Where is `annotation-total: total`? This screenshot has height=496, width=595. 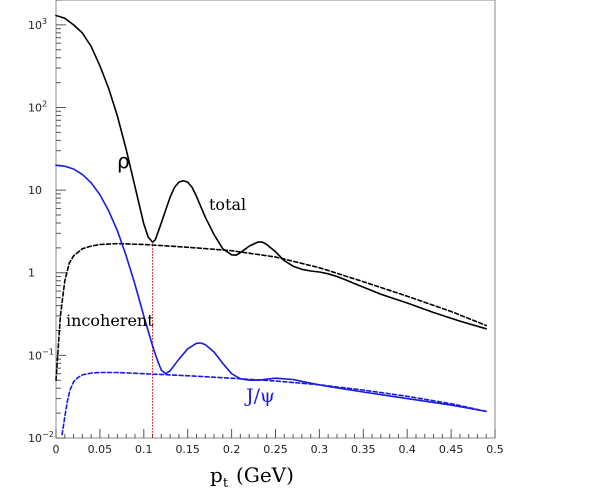
annotation-total: total is located at coordinates (227, 204).